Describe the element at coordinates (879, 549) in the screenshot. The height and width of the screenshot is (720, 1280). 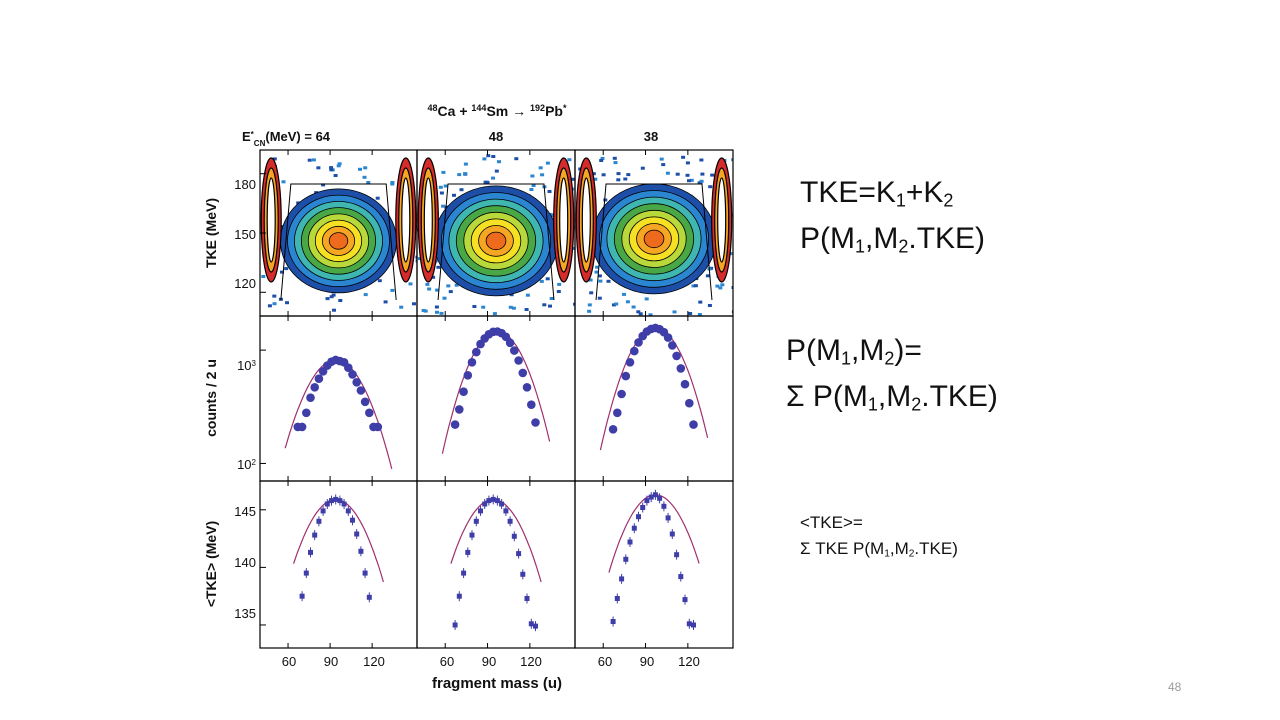
I see `equation-mean-sum: Σ TKE P(M1,M2.TKE)` at that location.